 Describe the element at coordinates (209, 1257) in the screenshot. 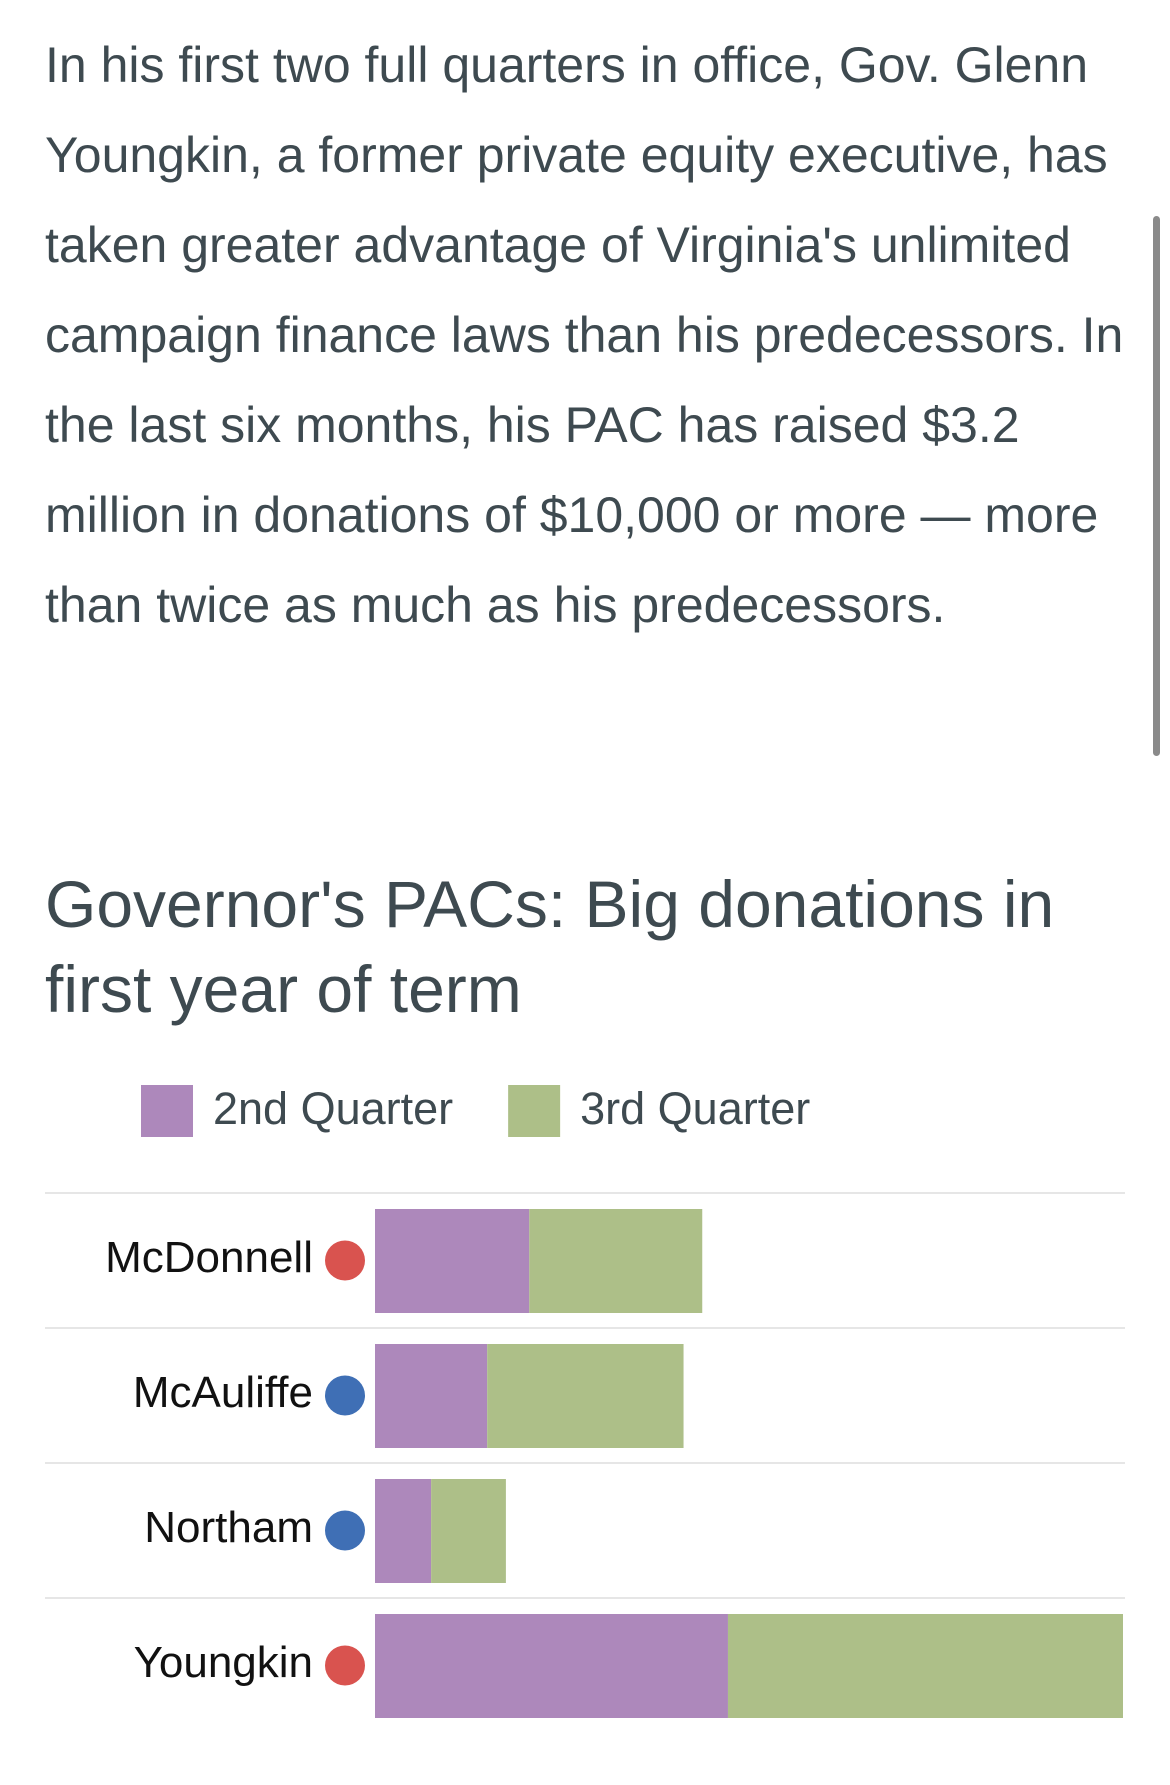

I see `category-label: McDonnell` at that location.